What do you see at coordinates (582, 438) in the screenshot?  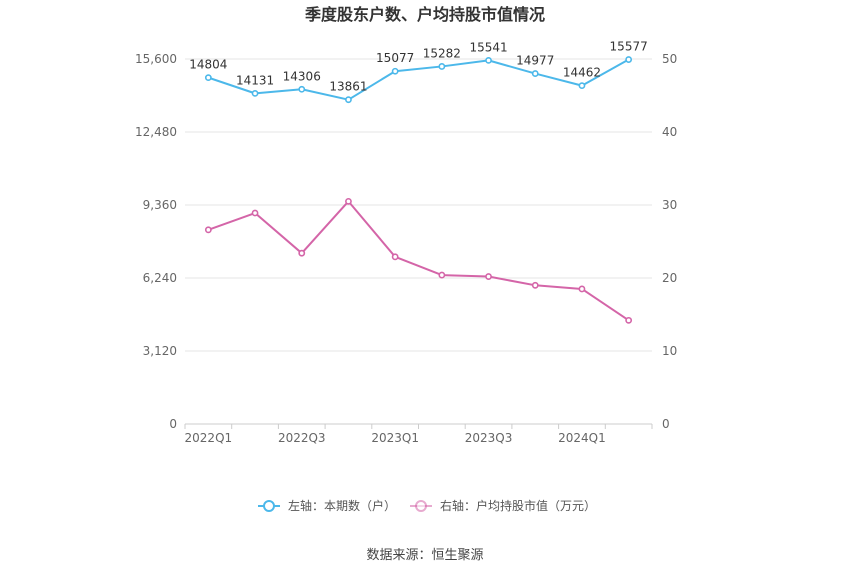 I see `x-axis-tick-label: 2024Q1` at bounding box center [582, 438].